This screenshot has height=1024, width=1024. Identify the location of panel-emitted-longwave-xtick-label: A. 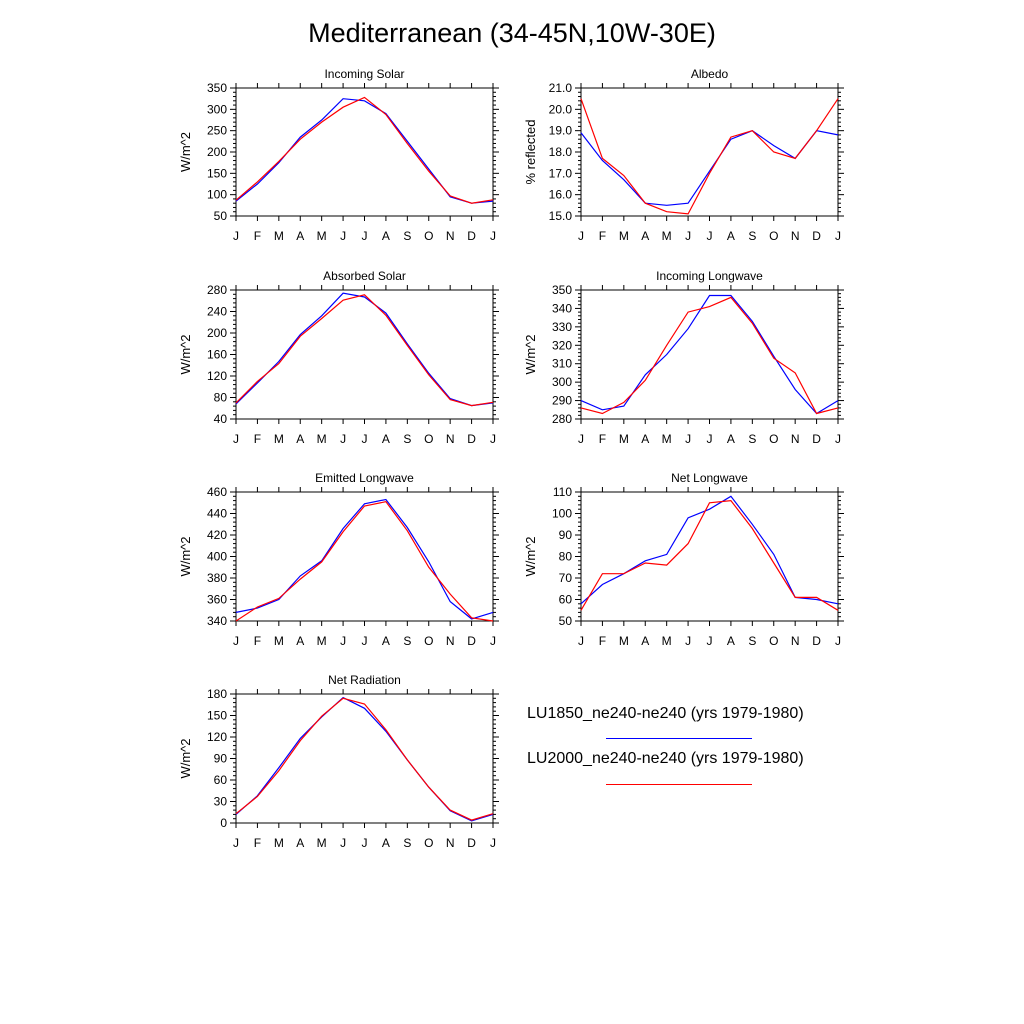
(300, 641).